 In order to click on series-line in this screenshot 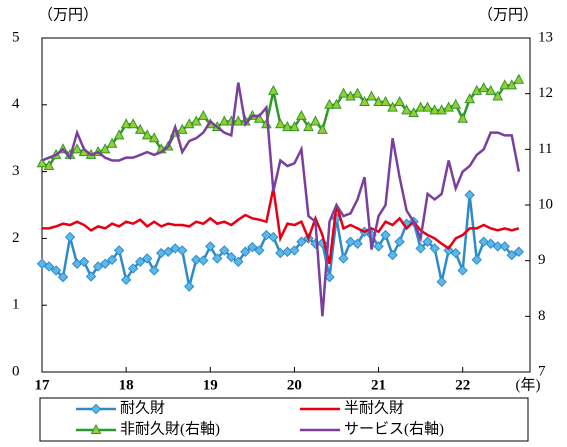, I will do `click(281, 226)`.